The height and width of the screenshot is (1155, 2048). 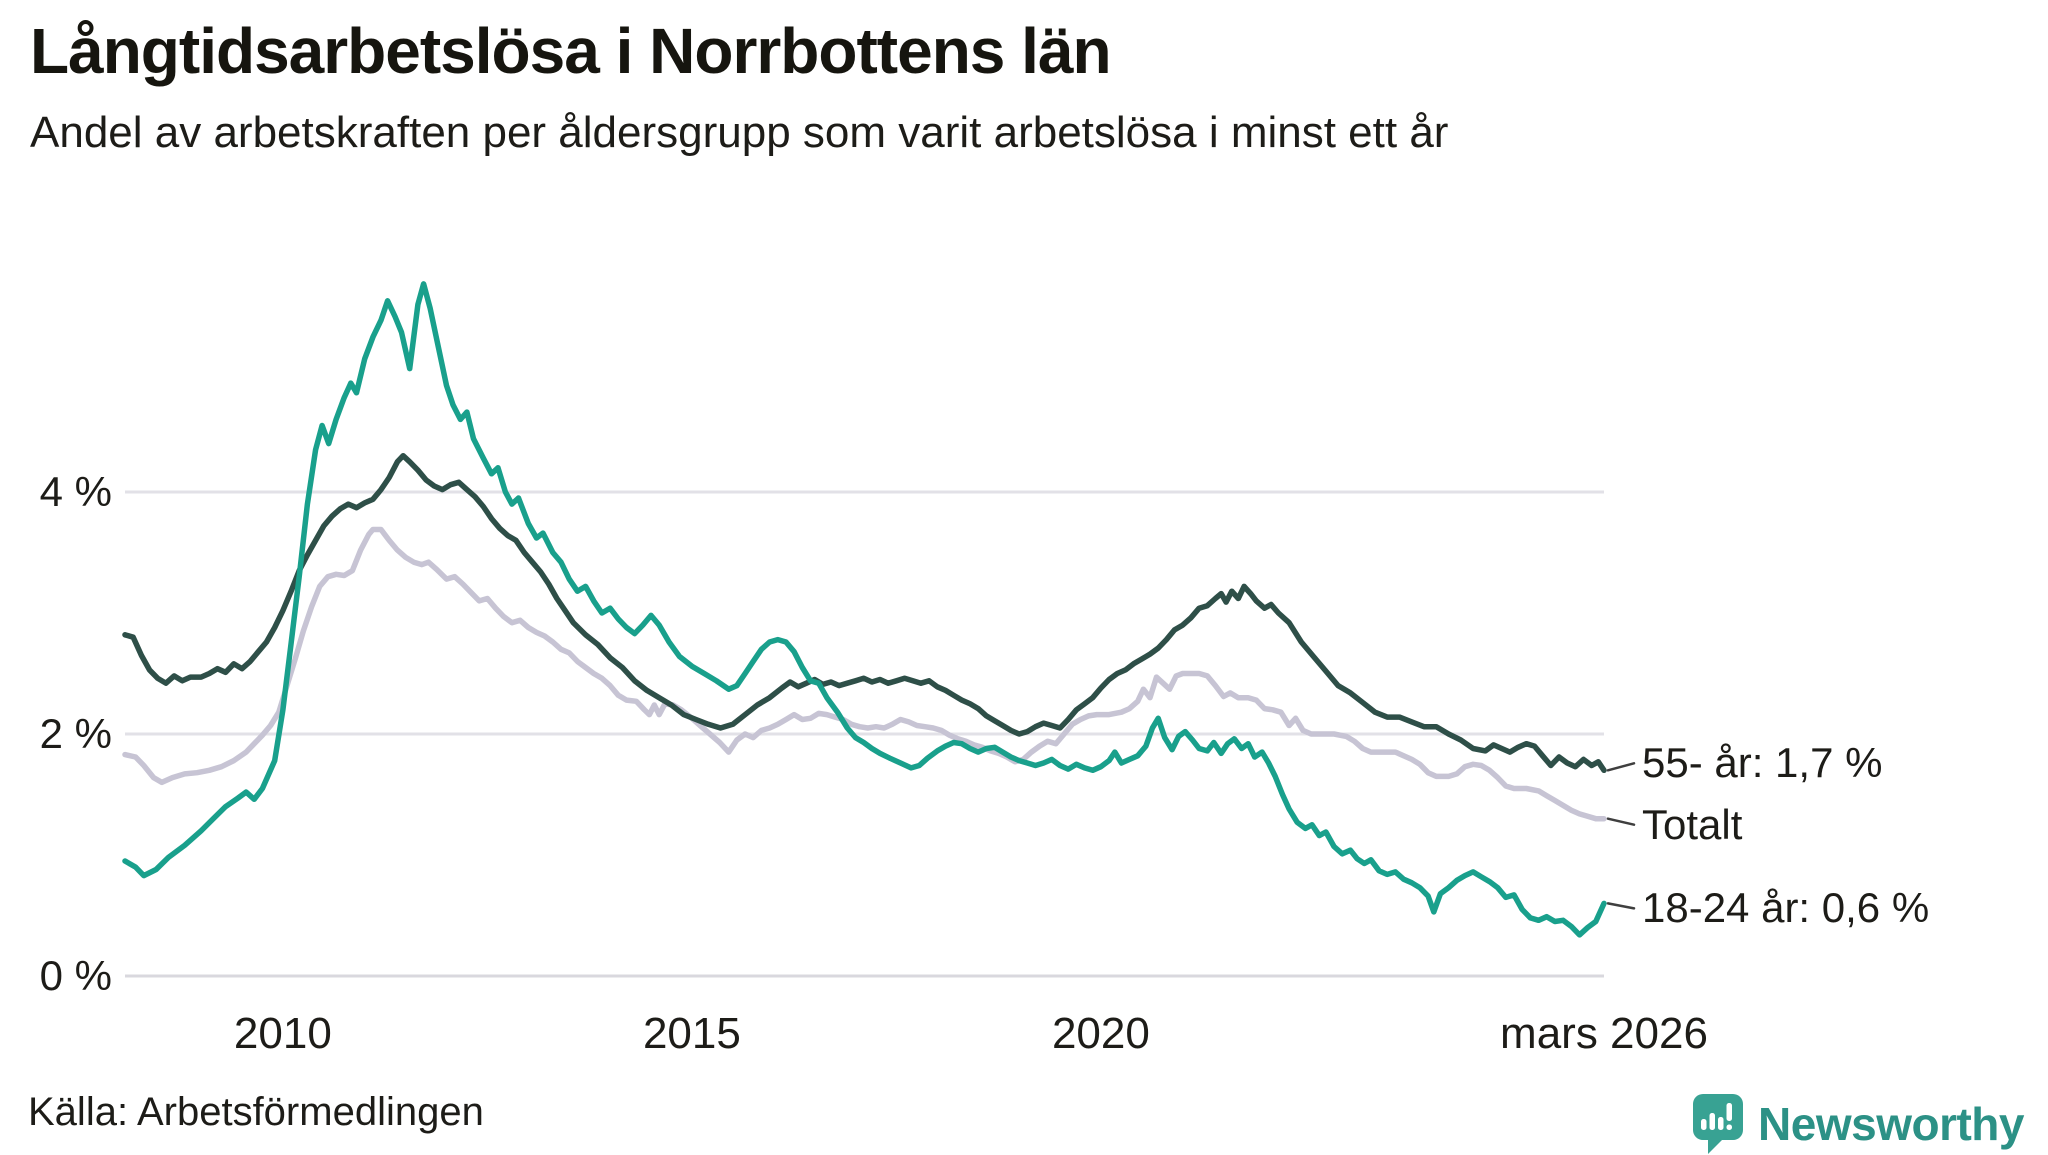 I want to click on source-note: Källa: Arbetsförmedlingen, so click(x=256, y=1112).